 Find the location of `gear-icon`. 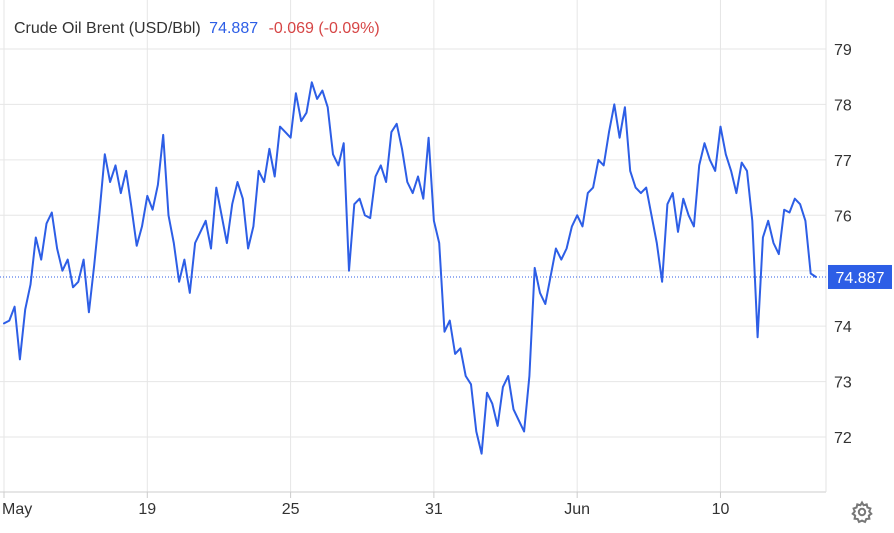

gear-icon is located at coordinates (862, 512).